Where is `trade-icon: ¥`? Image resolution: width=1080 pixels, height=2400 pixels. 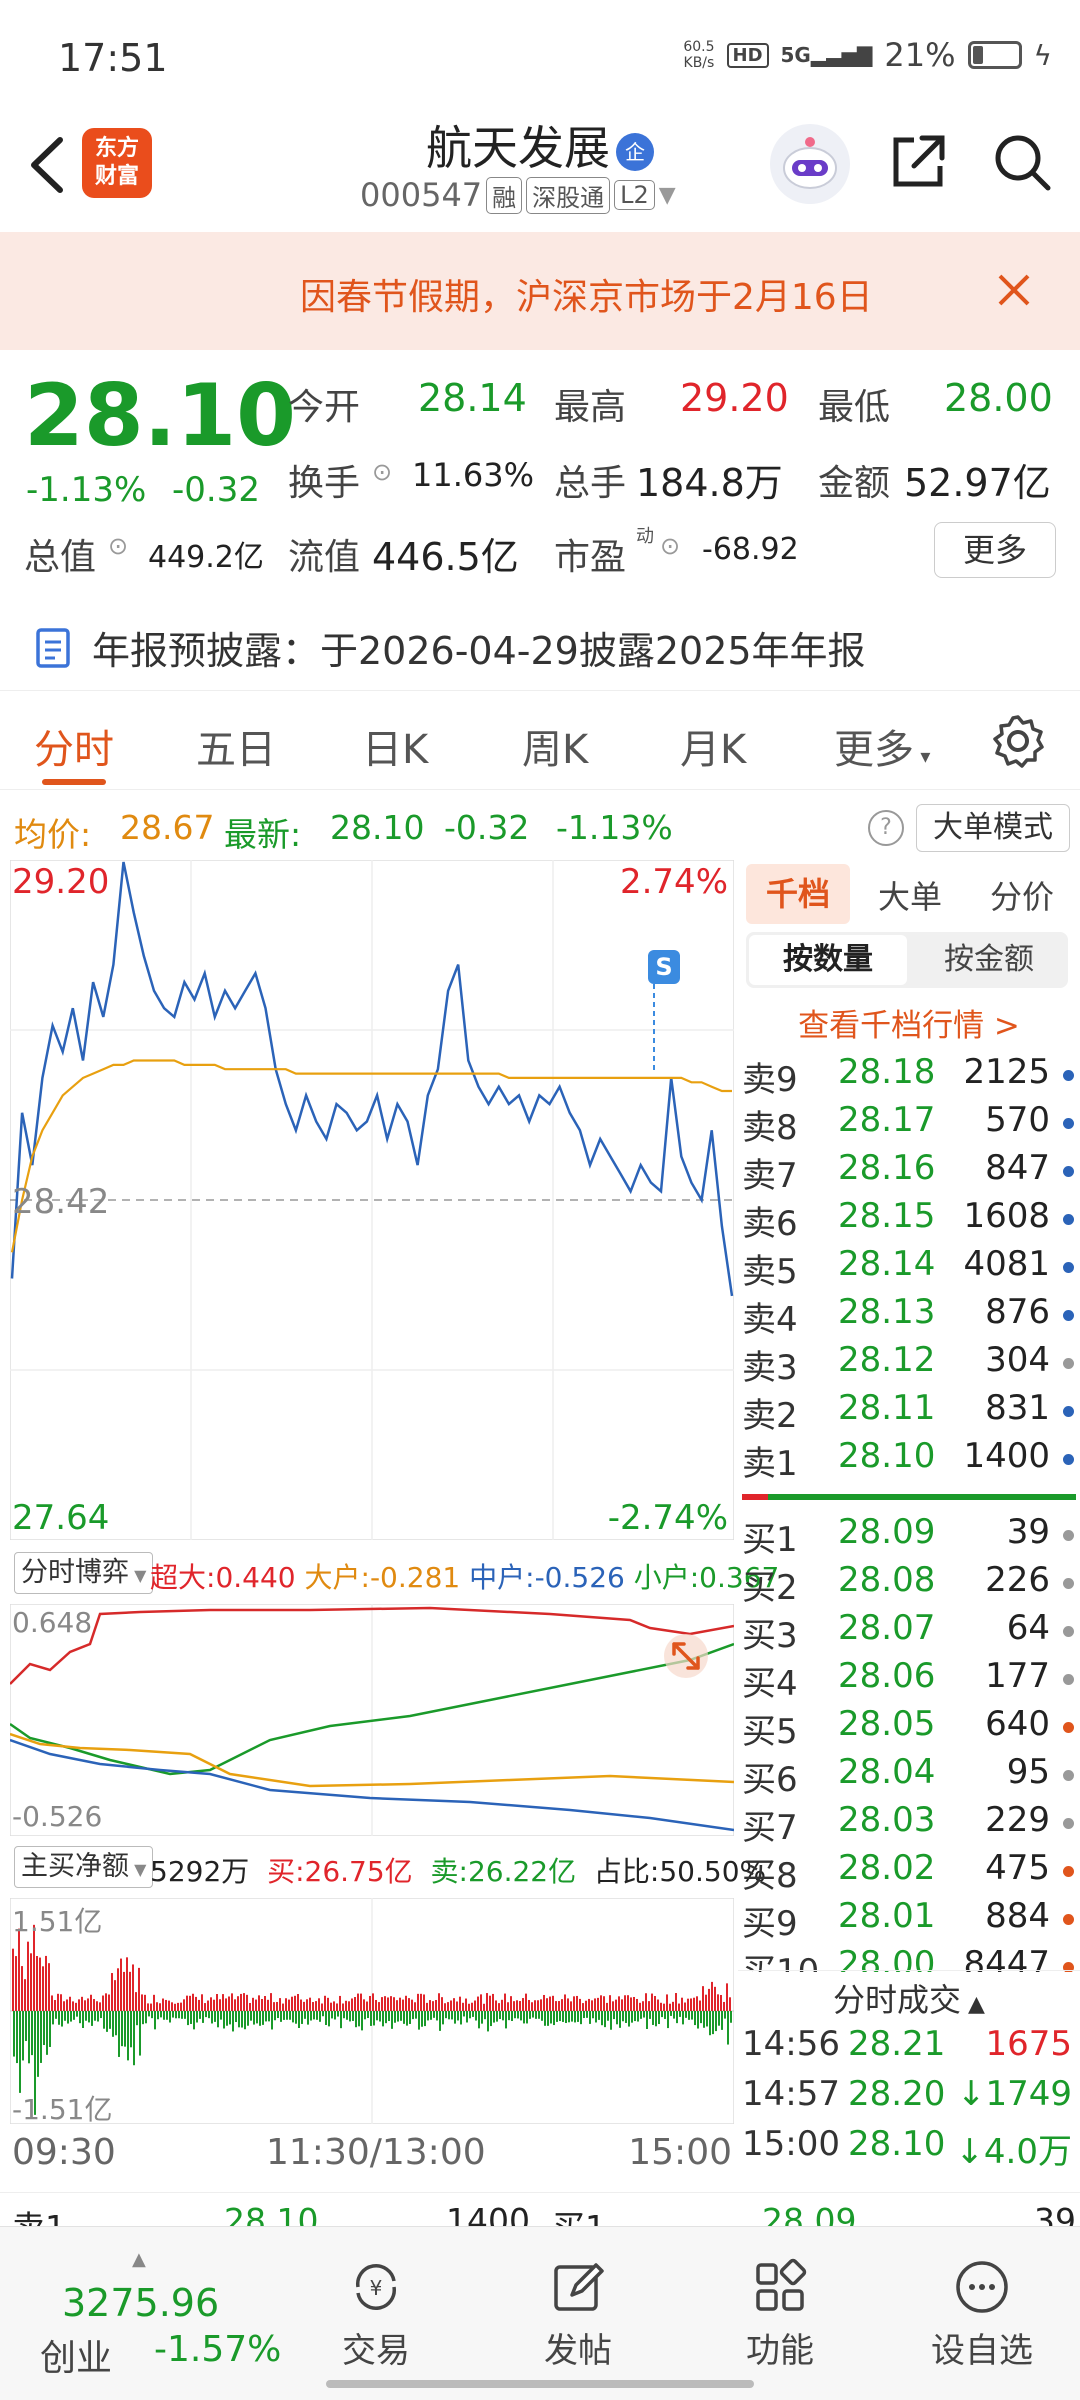
trade-icon: ¥ is located at coordinates (376, 2287).